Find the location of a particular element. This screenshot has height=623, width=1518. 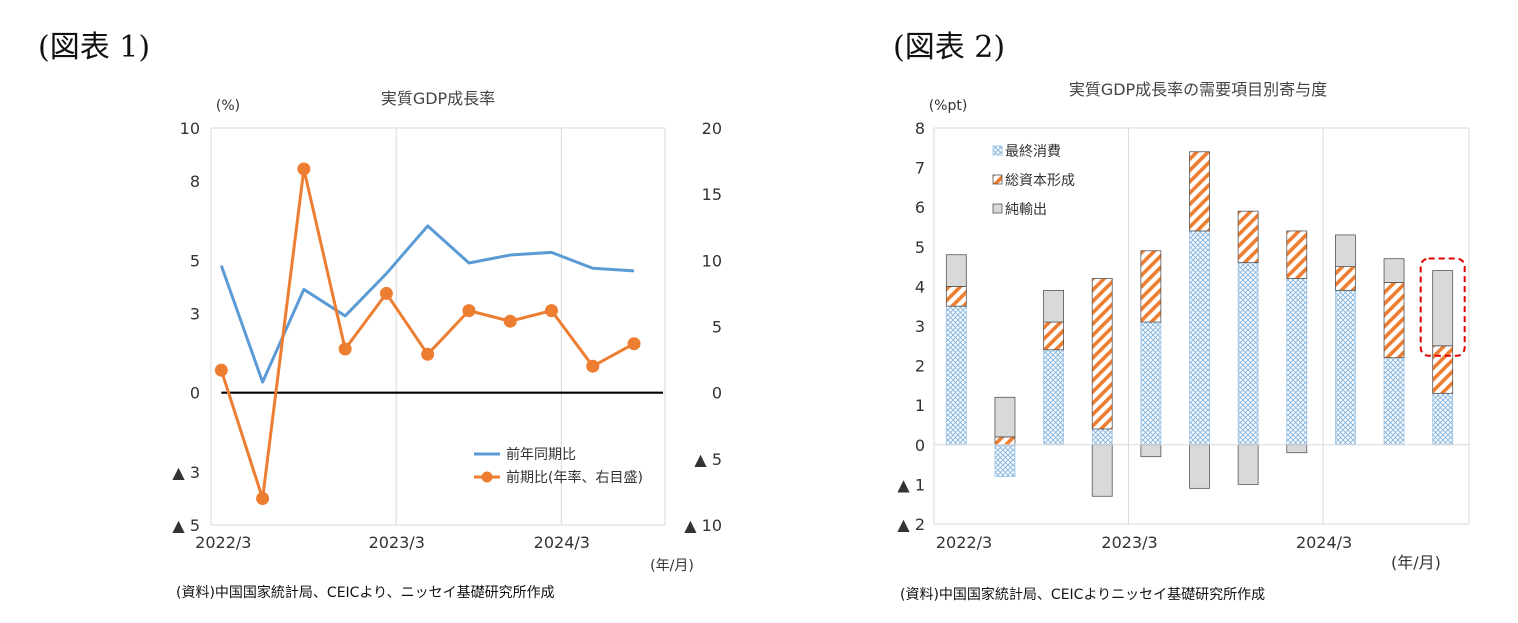

chart-2-y-tick-label: 2 is located at coordinates (920, 366).